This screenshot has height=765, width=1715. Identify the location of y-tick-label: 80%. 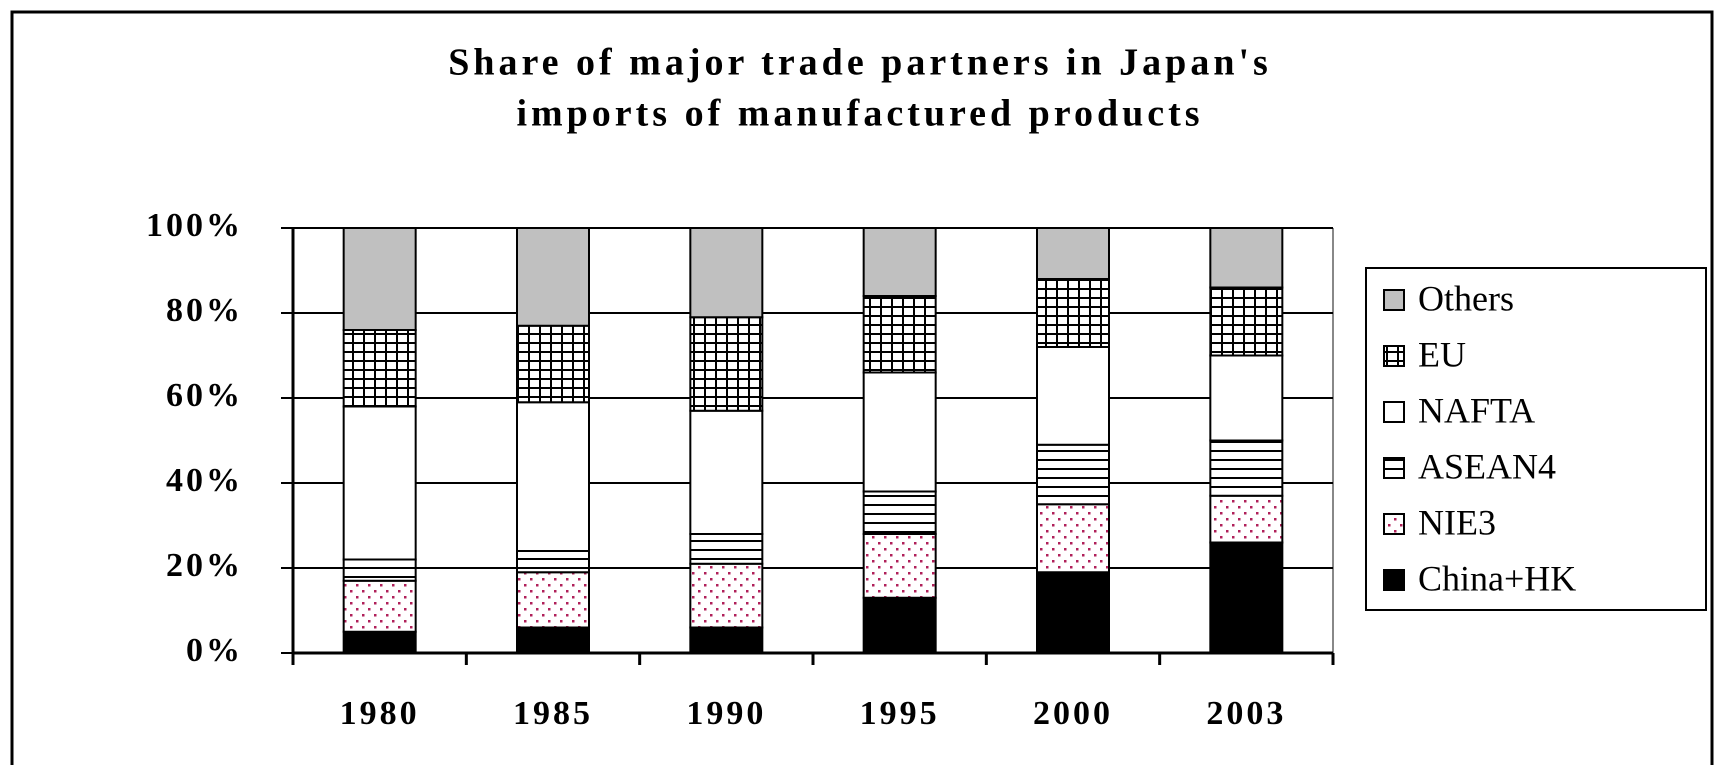
(204, 310).